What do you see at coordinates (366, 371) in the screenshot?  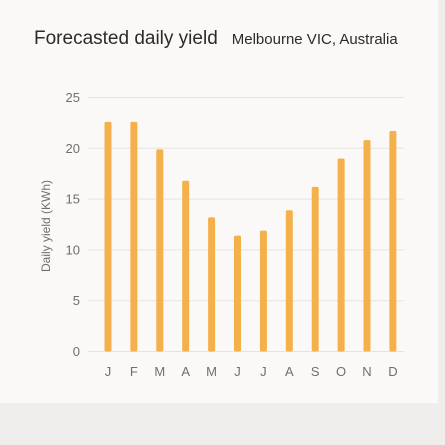 I see `x-tick-label: N` at bounding box center [366, 371].